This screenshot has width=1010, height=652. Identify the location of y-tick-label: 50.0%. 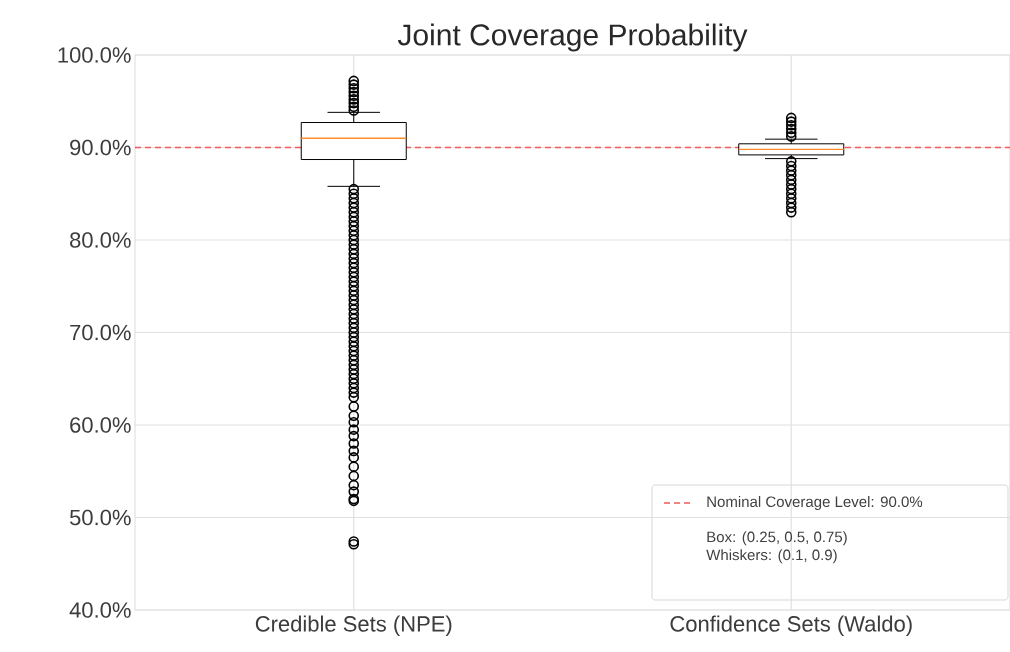
(100, 517).